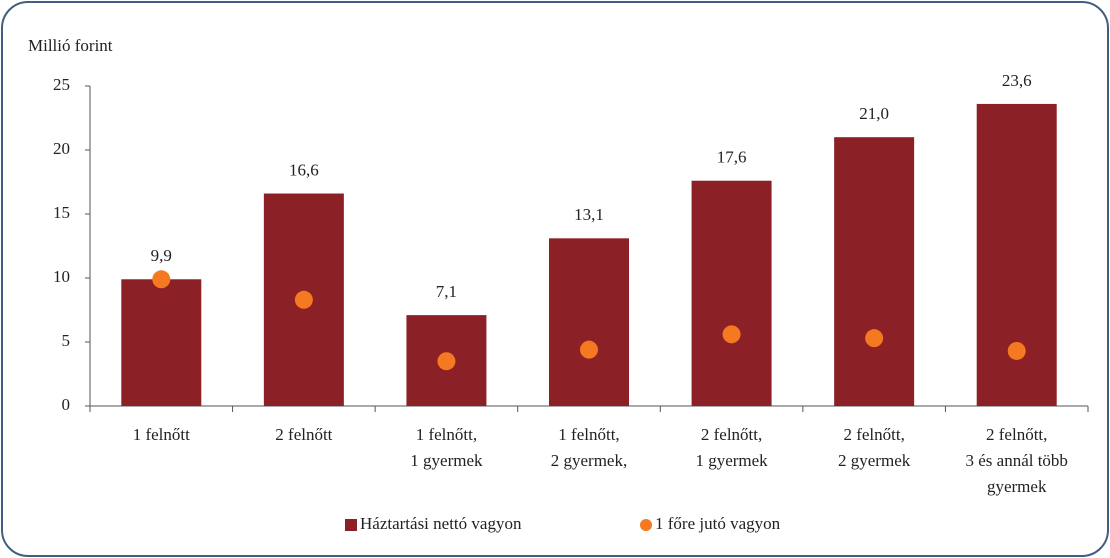 This screenshot has height=558, width=1110. I want to click on x-tick-label: 1 felnőtt, so click(161, 434).